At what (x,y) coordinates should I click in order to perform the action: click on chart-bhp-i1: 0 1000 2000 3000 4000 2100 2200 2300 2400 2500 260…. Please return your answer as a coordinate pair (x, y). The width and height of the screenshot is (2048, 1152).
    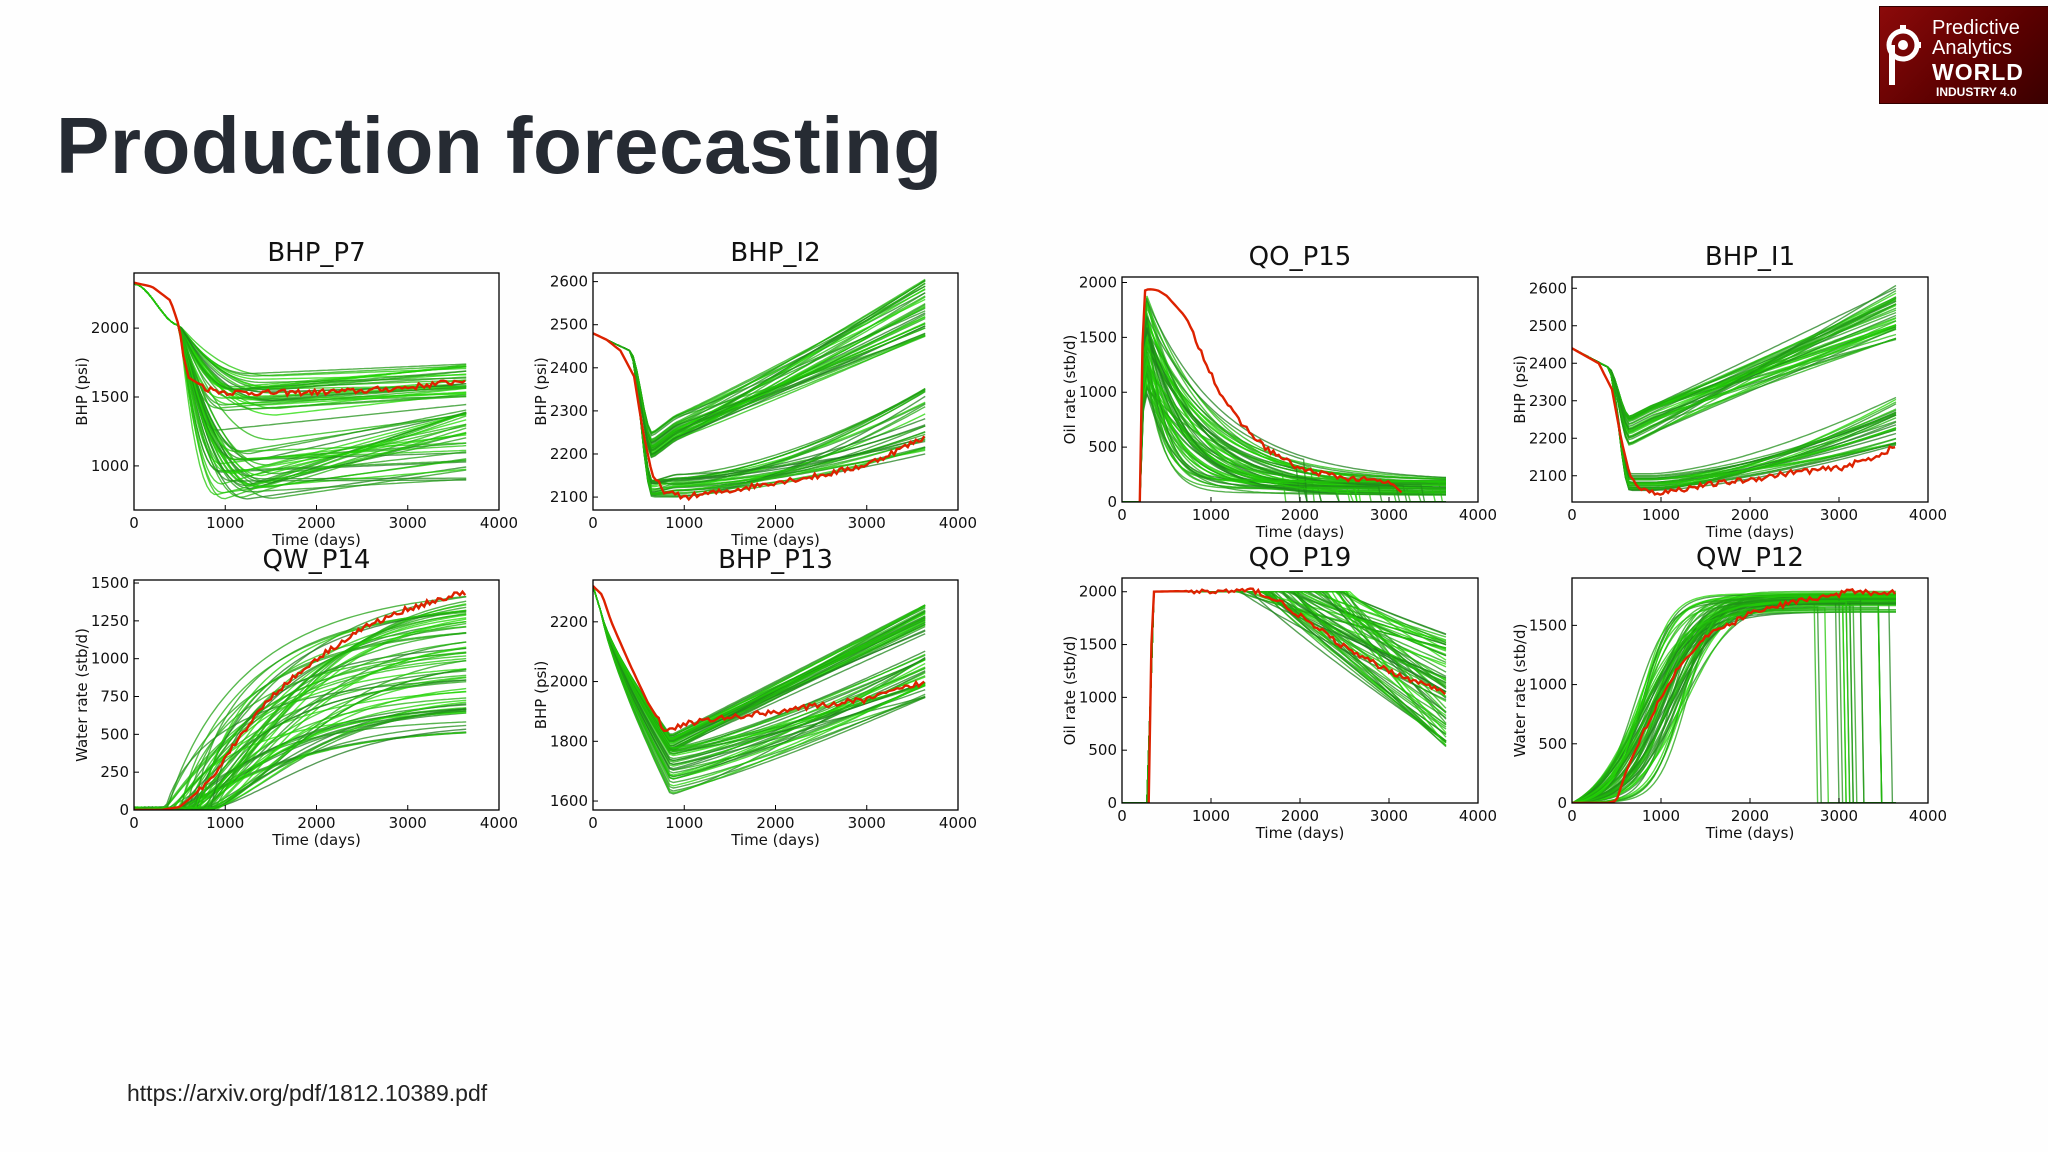
    Looking at the image, I should click on (1729, 391).